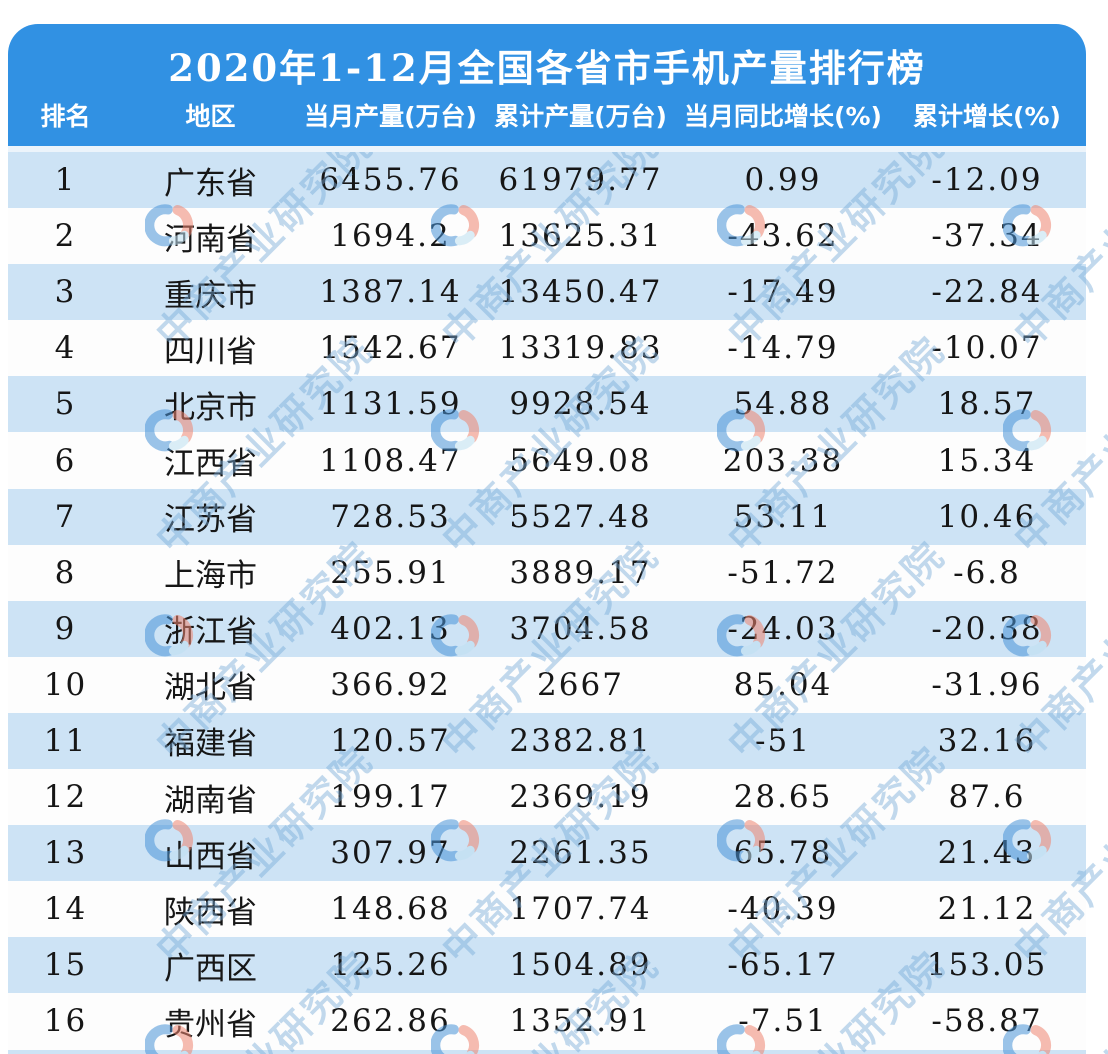 The height and width of the screenshot is (1054, 1108). What do you see at coordinates (210, 968) in the screenshot?
I see `region-cell: 广西区` at bounding box center [210, 968].